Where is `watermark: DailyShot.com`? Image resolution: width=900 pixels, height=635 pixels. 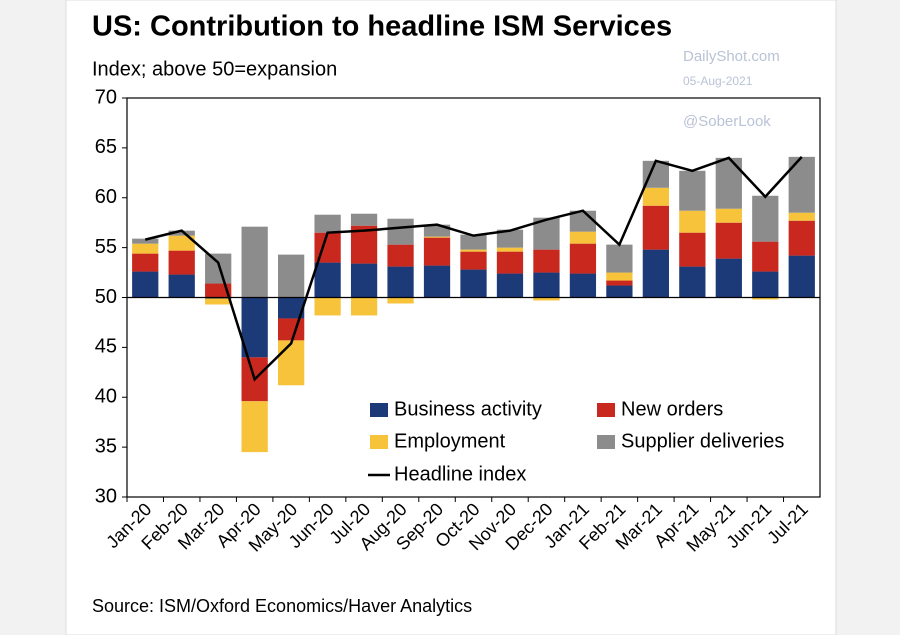 watermark: DailyShot.com is located at coordinates (731, 56).